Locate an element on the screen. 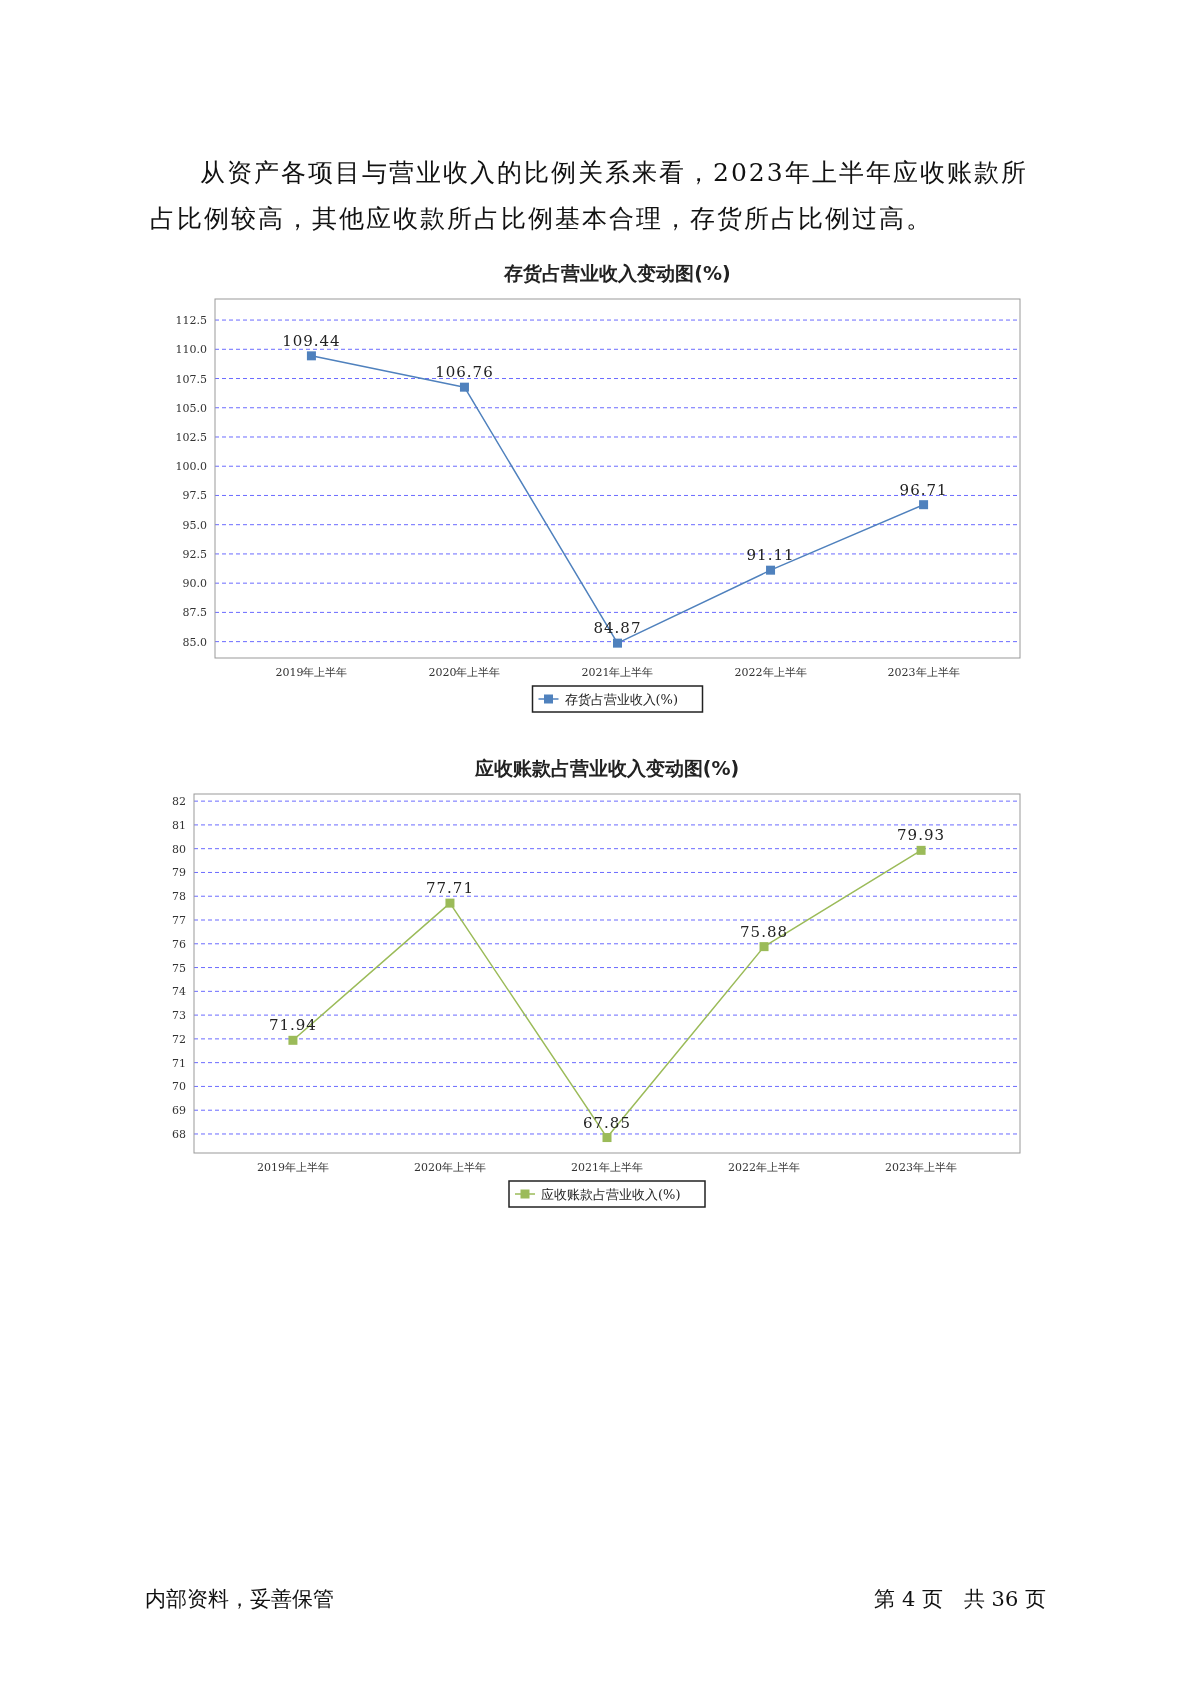 Image resolution: width=1191 pixels, height=1684 pixels. y-tick-label: 69 is located at coordinates (179, 1111).